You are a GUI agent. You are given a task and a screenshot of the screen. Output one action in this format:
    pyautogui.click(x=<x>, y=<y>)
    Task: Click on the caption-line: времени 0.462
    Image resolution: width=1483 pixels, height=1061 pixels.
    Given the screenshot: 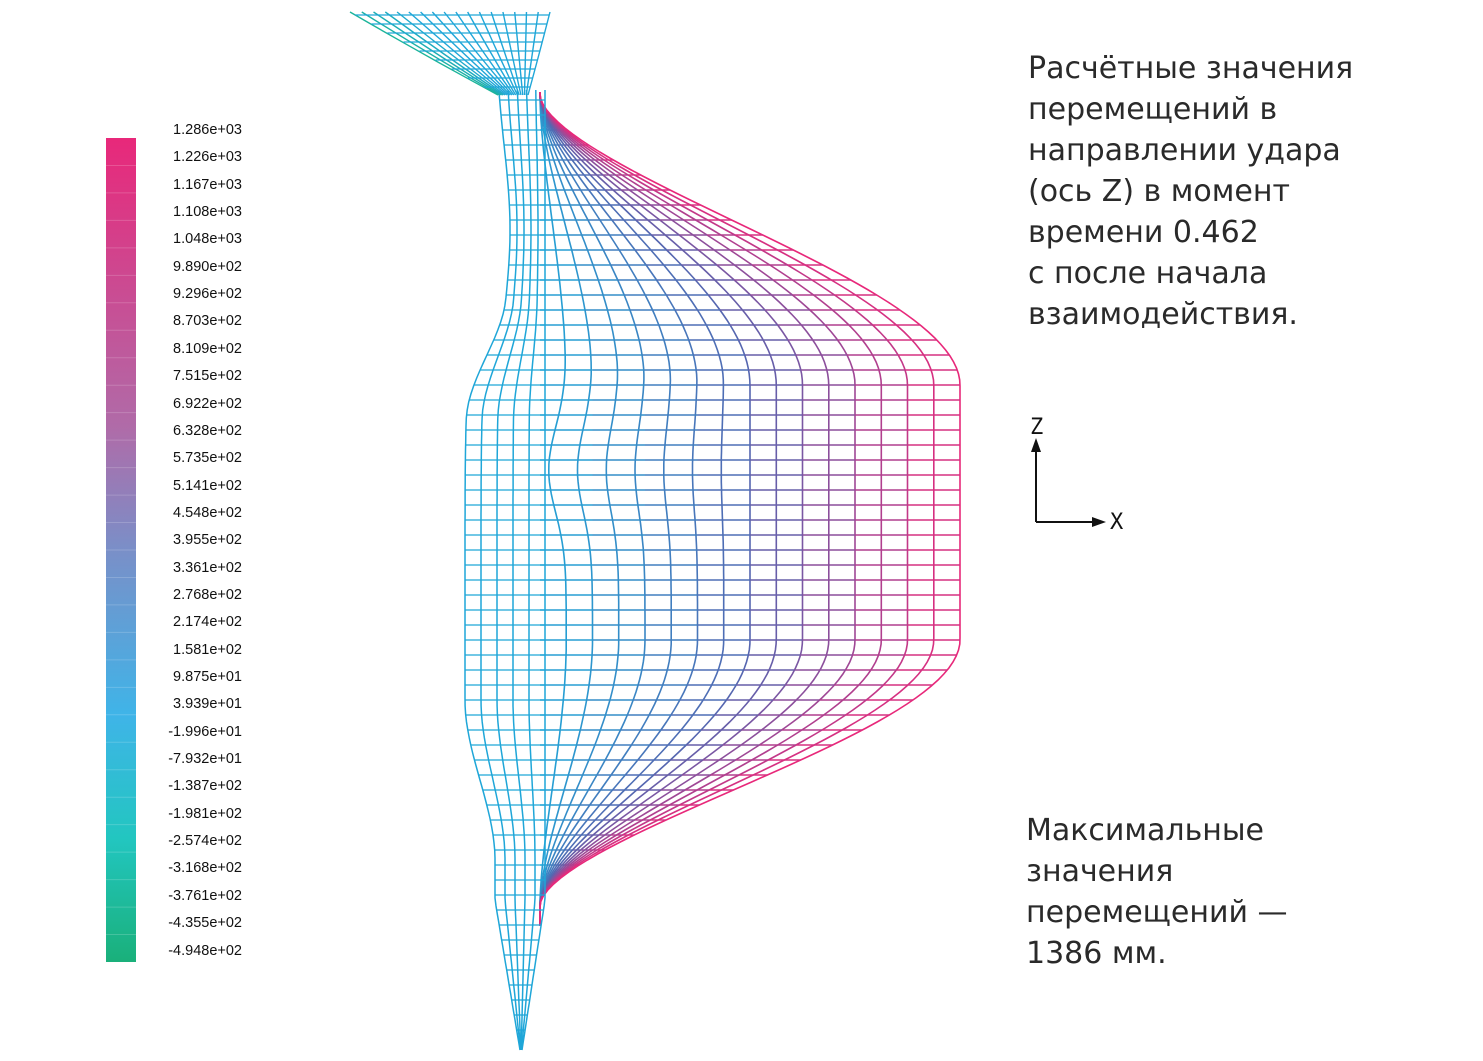 What is the action you would take?
    pyautogui.click(x=1143, y=232)
    